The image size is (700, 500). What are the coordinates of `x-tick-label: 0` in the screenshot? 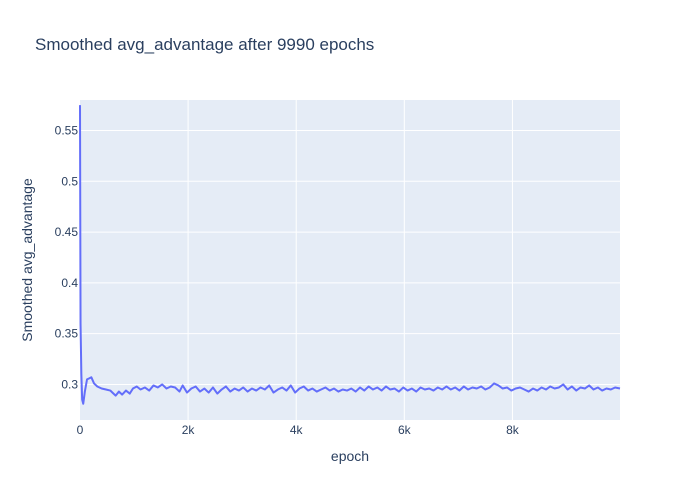 It's located at (80, 430).